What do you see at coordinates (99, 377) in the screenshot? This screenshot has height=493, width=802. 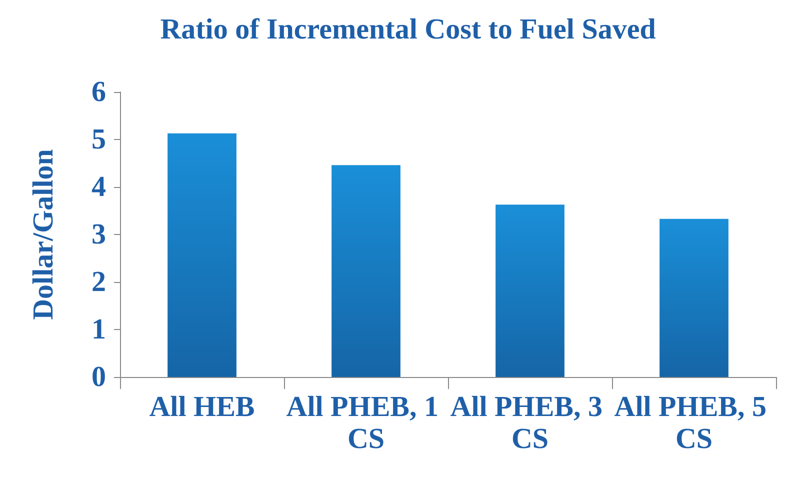 I see `y-tick-label: 0` at bounding box center [99, 377].